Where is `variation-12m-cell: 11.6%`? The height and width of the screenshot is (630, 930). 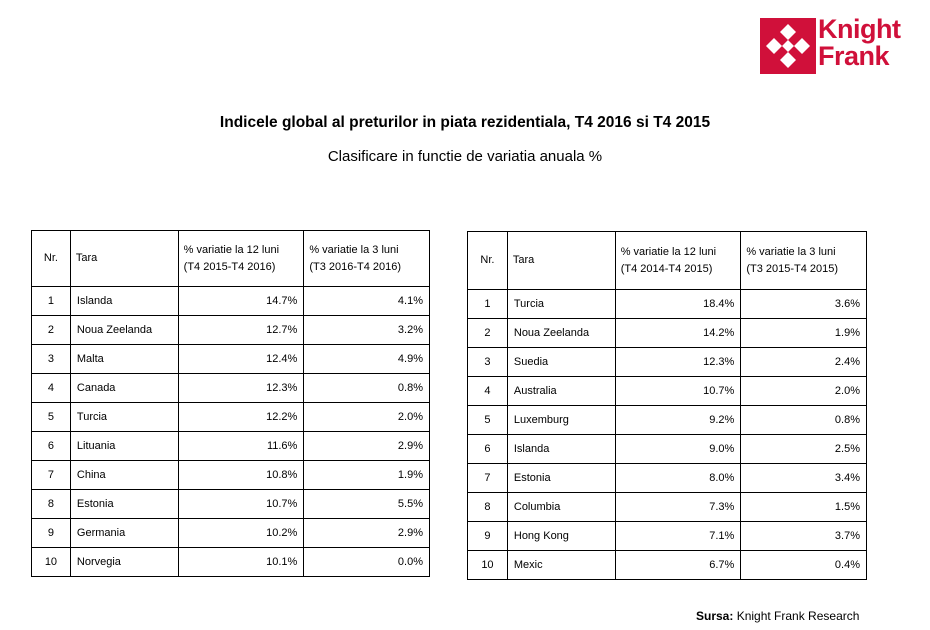
variation-12m-cell: 11.6% is located at coordinates (241, 446).